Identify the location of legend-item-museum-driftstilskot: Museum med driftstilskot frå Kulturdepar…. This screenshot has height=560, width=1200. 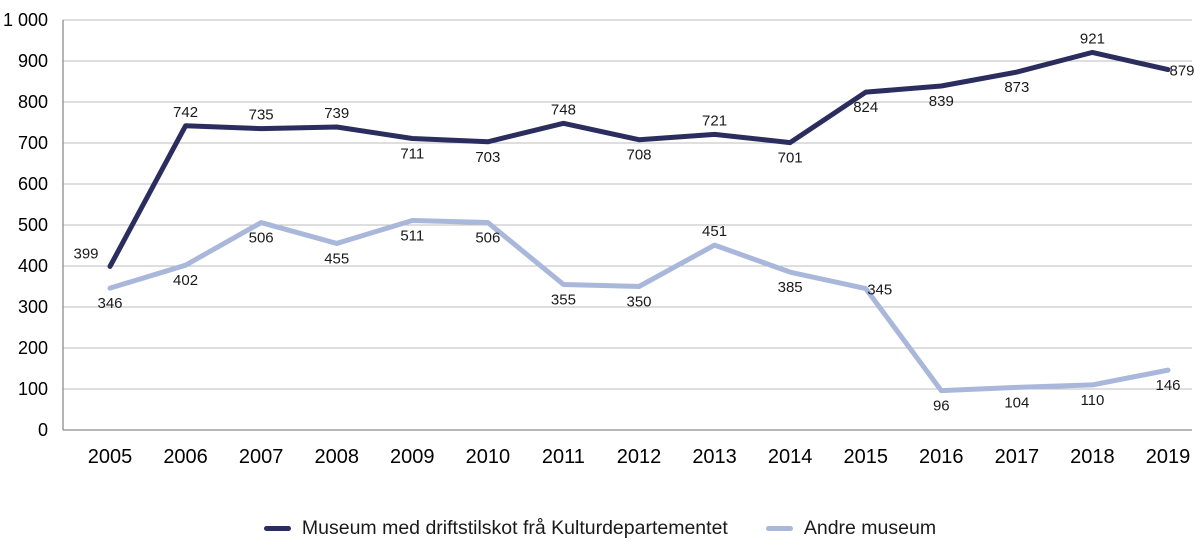
(495, 528).